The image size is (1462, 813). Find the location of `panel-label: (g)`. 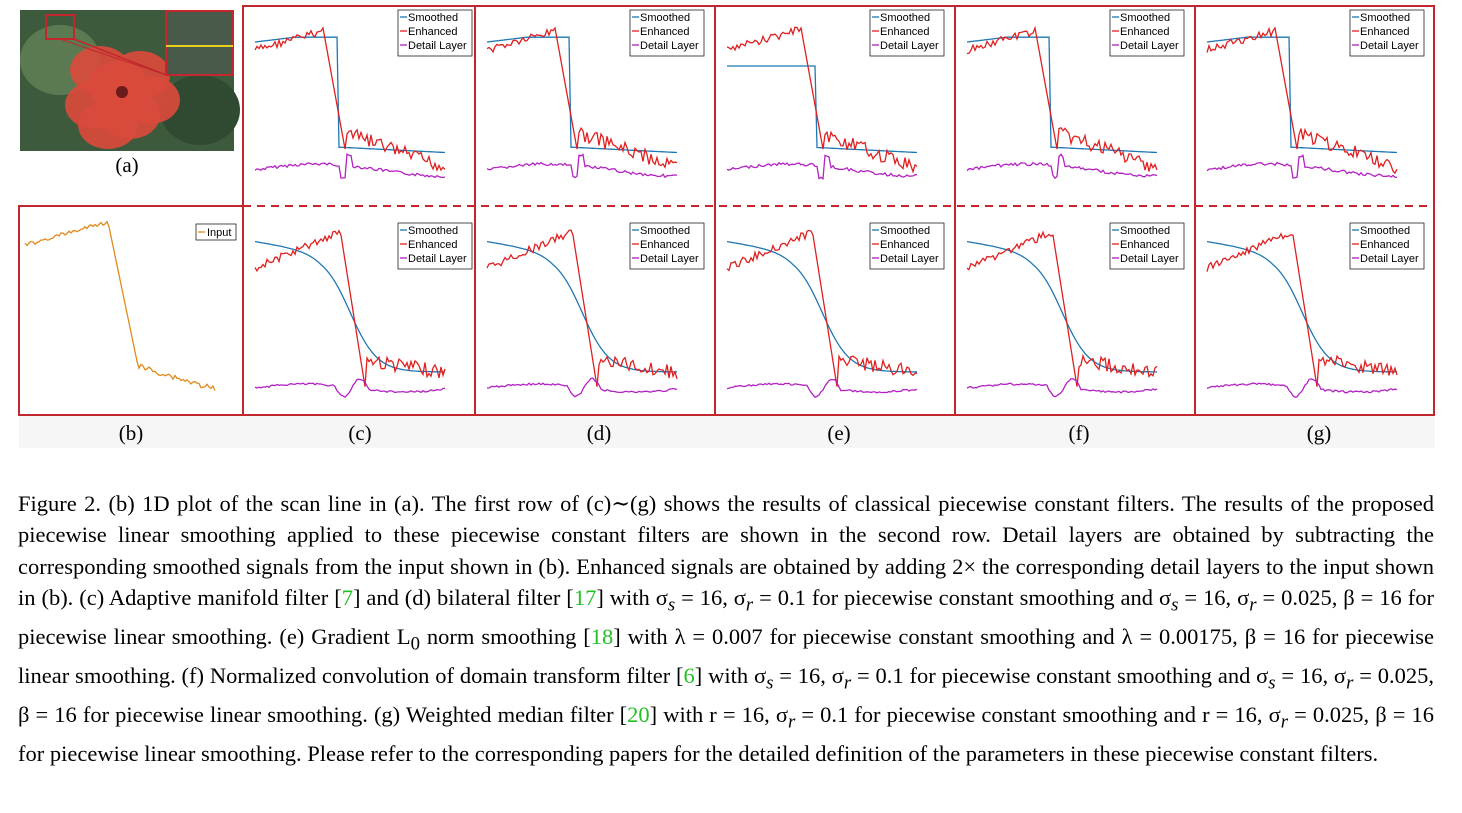

panel-label: (g) is located at coordinates (1319, 433).